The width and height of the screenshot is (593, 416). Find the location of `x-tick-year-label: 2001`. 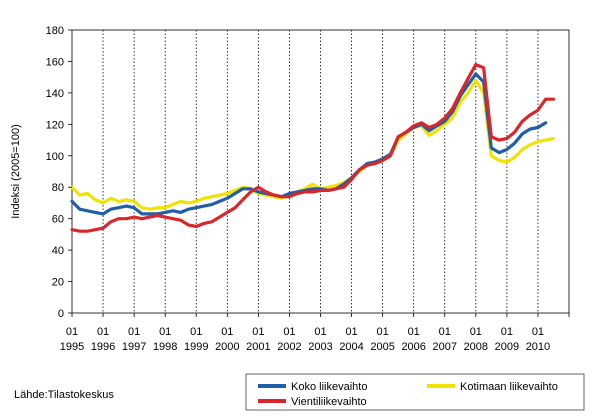

x-tick-year-label: 2001 is located at coordinates (258, 347).